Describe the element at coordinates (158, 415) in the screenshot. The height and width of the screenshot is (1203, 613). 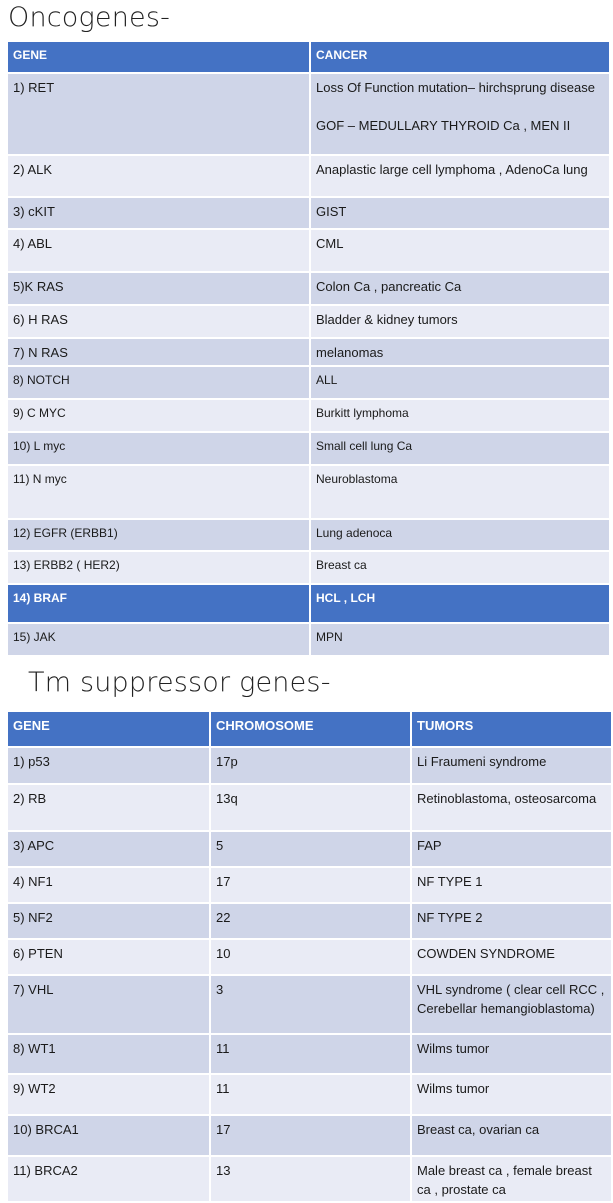
I see `gene-cell: 9) C MYC` at that location.